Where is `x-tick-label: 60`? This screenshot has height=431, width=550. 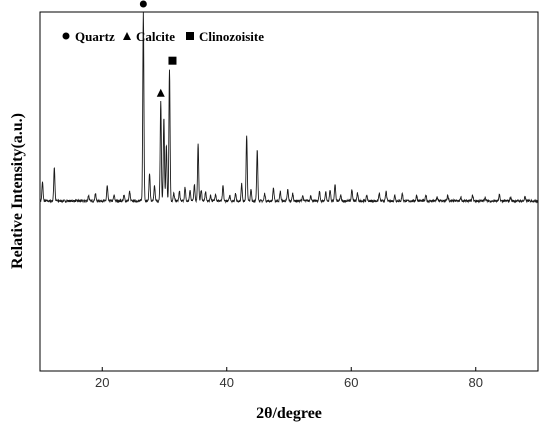
x-tick-label: 60 is located at coordinates (351, 382).